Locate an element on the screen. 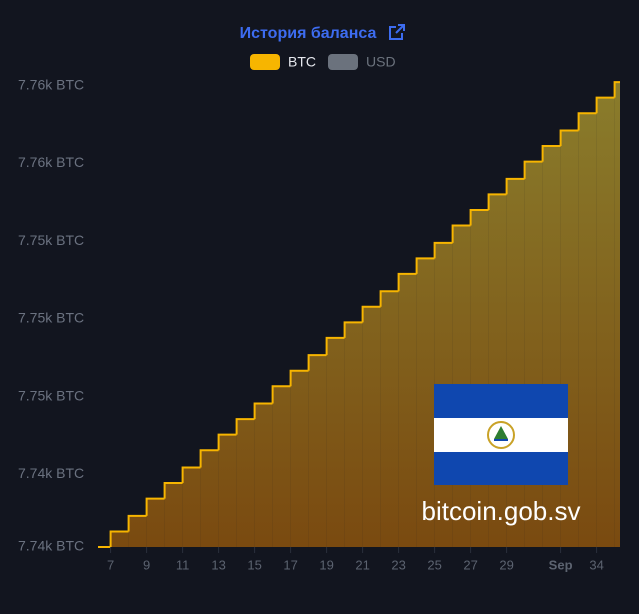 The height and width of the screenshot is (614, 639). x-tick-label: Sep is located at coordinates (561, 564).